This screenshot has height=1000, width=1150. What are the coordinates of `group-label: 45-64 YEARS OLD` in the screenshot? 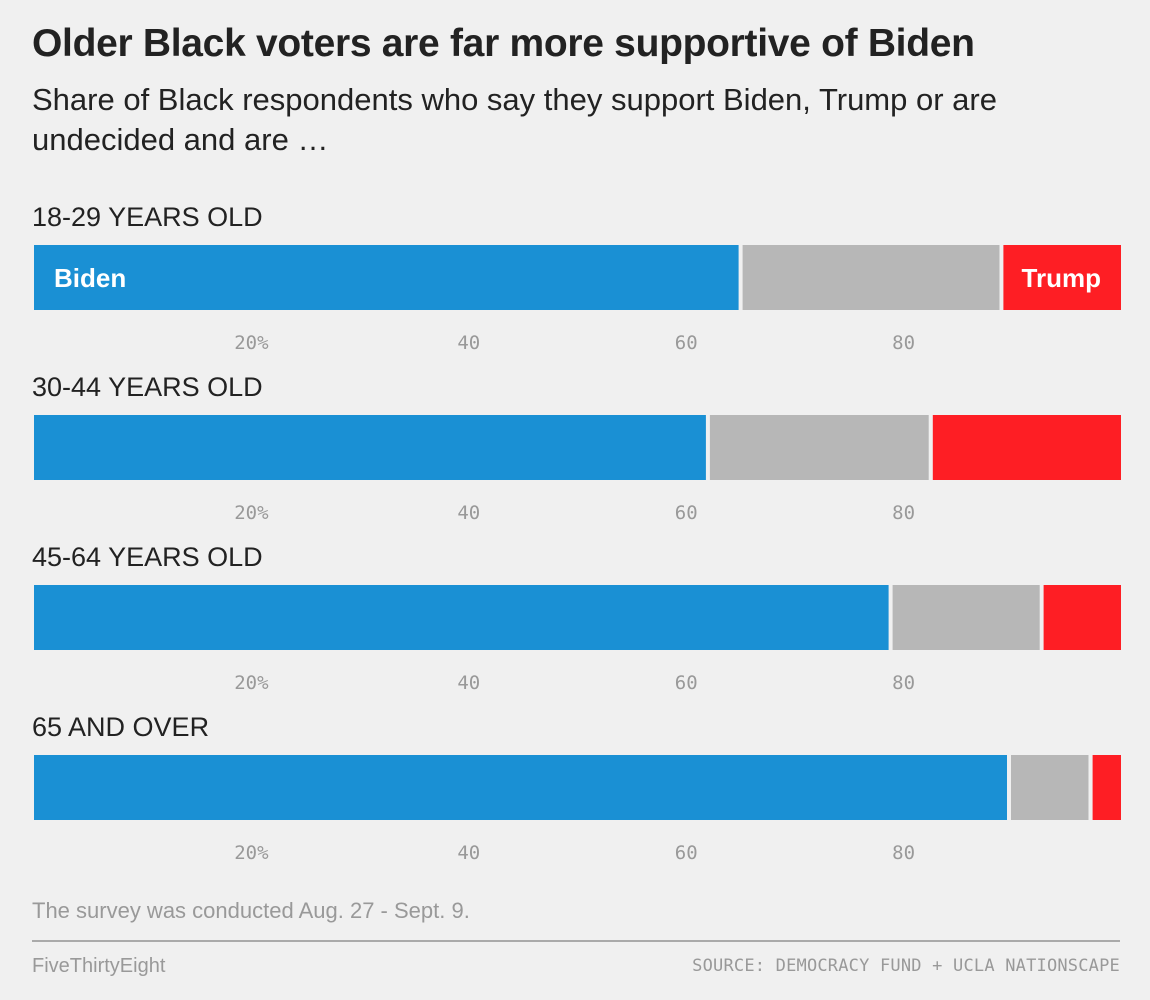 It's located at (147, 557).